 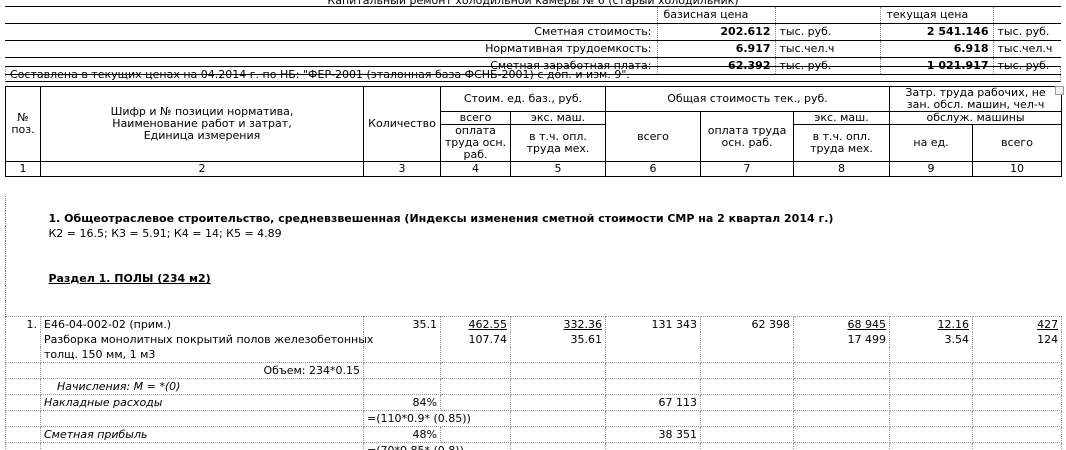 I want to click on summary-header-row: базисная цена текущая цена, so click(x=533, y=15).